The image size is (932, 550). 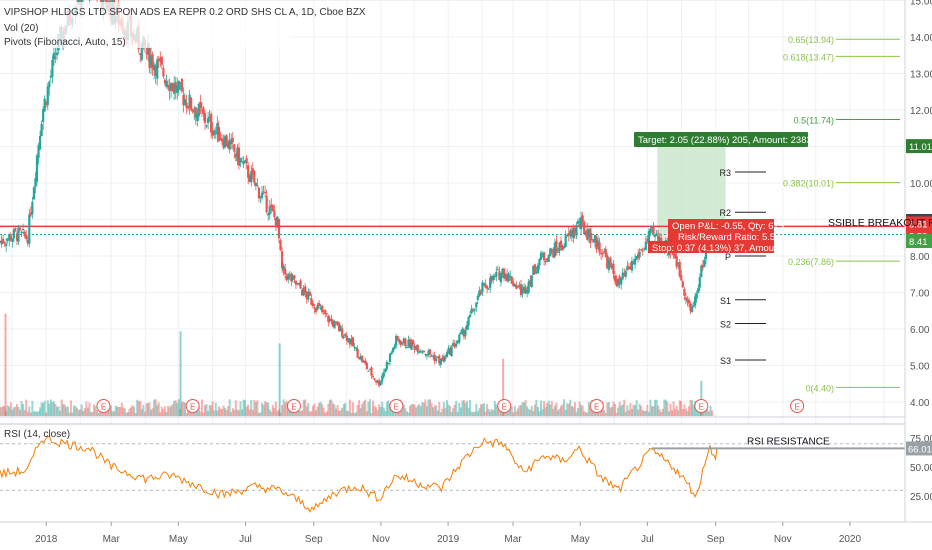 What do you see at coordinates (314, 539) in the screenshot?
I see `time-tick-label: Sep` at bounding box center [314, 539].